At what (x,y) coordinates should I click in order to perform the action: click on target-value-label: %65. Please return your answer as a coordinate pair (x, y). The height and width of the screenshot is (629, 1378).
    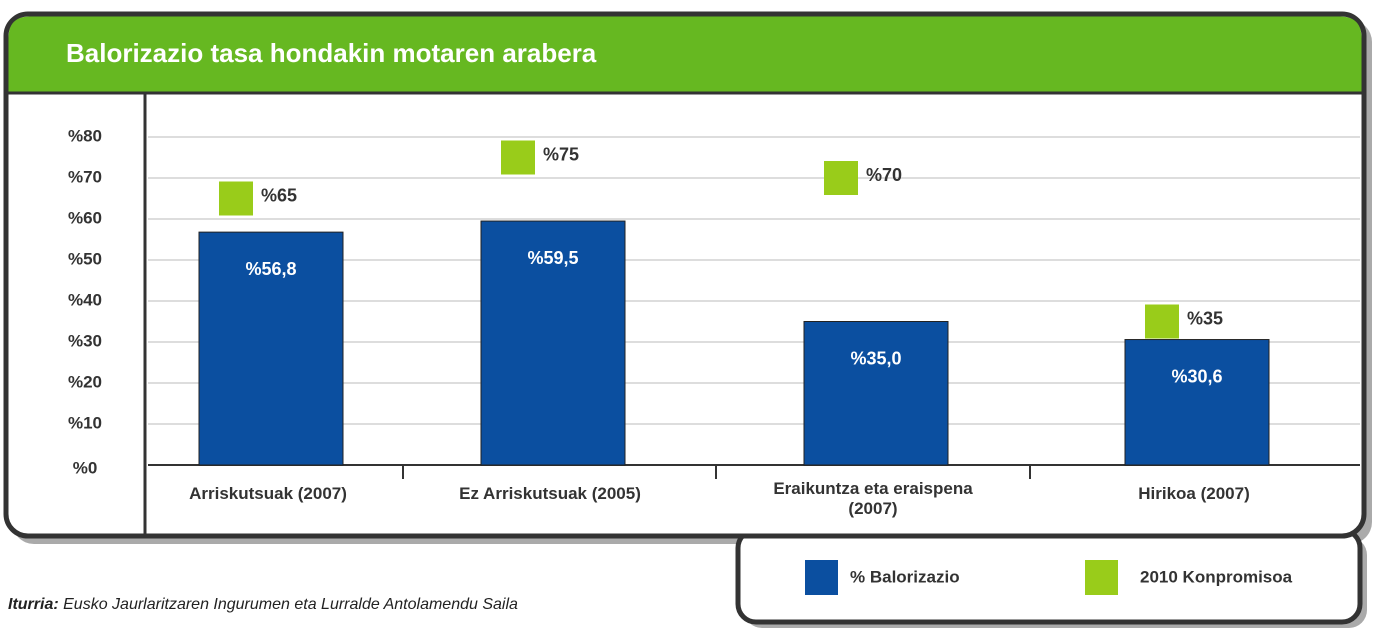
    Looking at the image, I should click on (279, 195).